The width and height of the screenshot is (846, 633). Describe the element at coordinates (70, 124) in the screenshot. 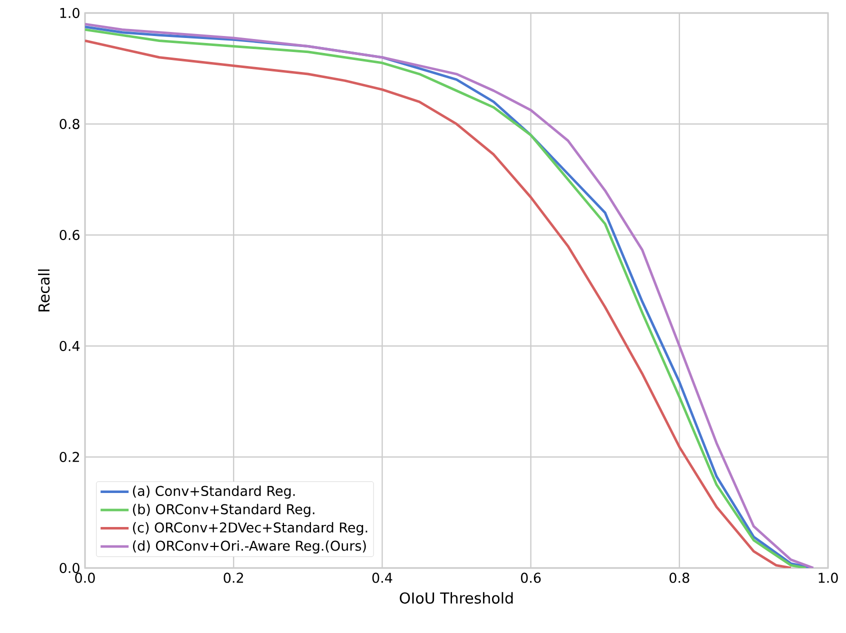

I see `y-tick-label: 0.8` at that location.